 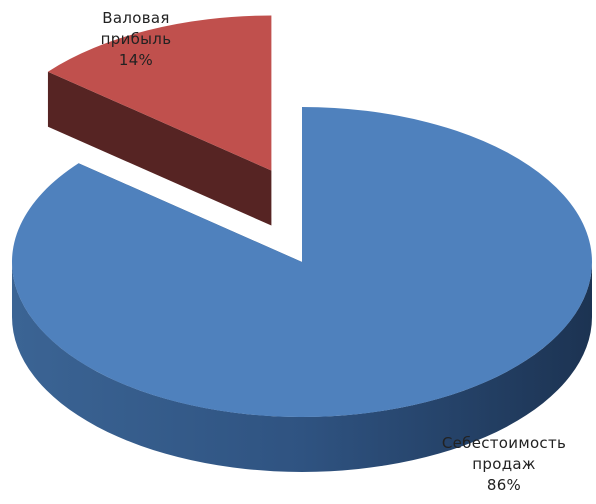 What do you see at coordinates (136, 18) in the screenshot?
I see `gross-profit-label-line-1: Валовая` at bounding box center [136, 18].